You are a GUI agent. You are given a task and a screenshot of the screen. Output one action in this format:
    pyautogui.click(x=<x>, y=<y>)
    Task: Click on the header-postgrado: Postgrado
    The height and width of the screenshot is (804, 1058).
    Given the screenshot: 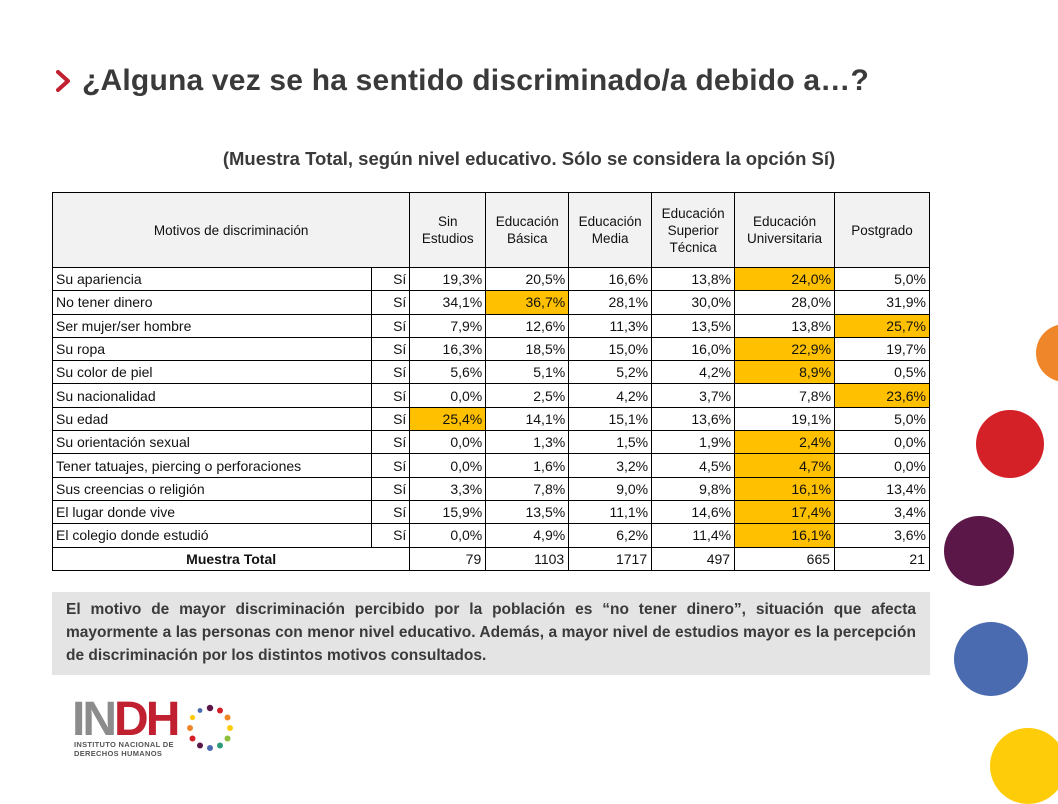 What is the action you would take?
    pyautogui.click(x=882, y=230)
    